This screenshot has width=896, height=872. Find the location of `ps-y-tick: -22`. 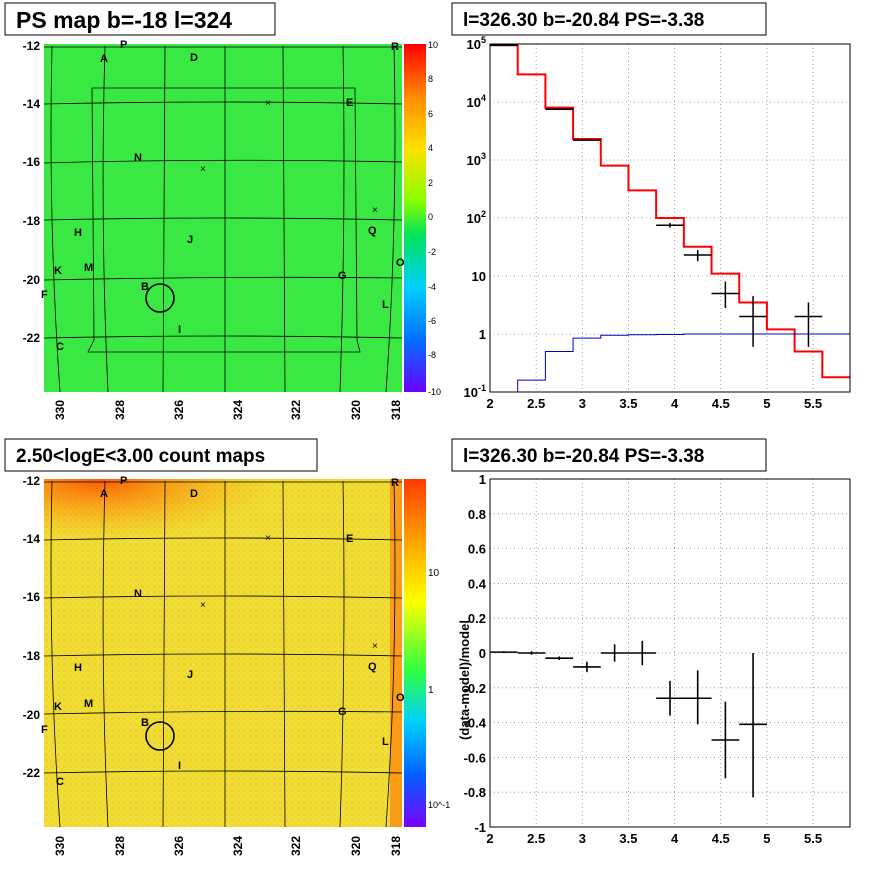

ps-y-tick: -22 is located at coordinates (32, 338).